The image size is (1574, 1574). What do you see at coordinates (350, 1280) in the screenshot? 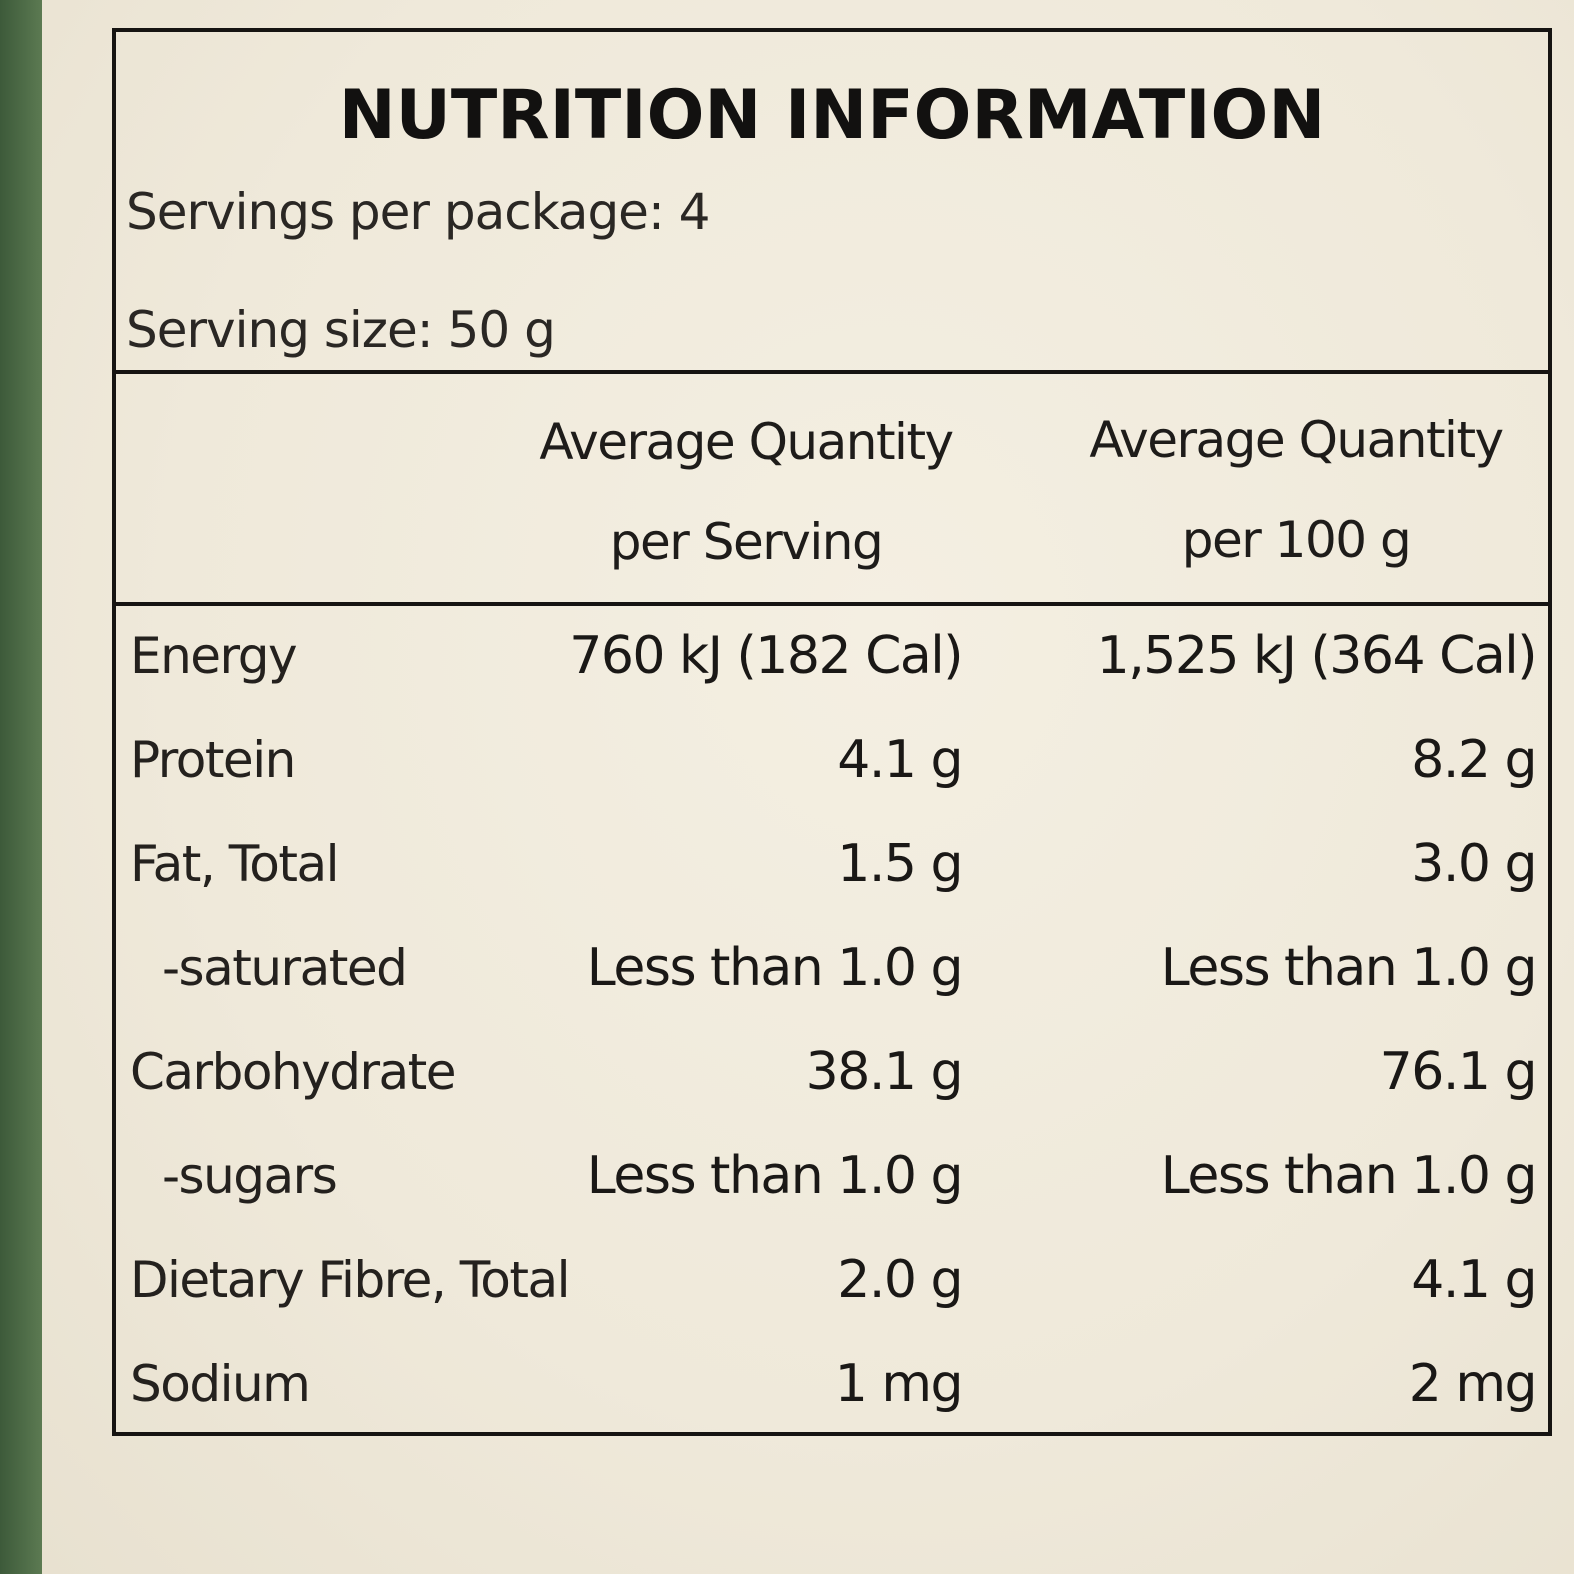
I see `nutrient-name: Dietary Fibre, Total` at bounding box center [350, 1280].